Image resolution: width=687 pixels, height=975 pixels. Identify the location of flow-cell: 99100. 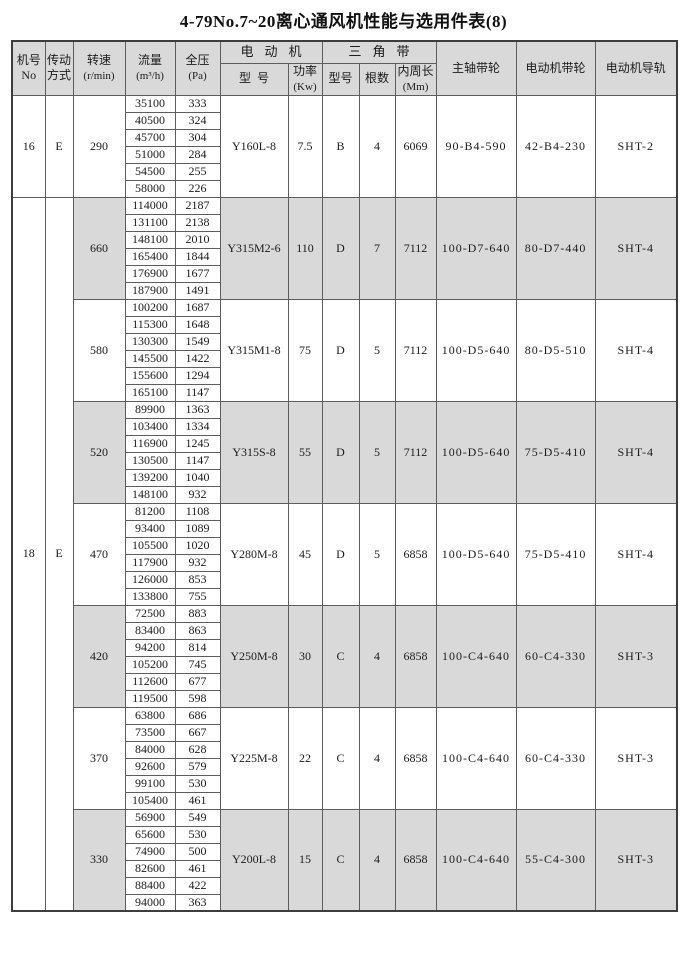
(150, 783).